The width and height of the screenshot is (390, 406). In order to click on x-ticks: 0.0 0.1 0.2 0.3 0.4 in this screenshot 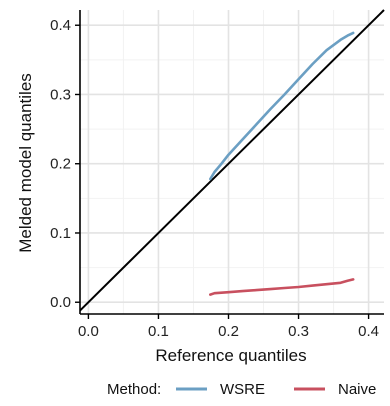, I will do `click(228, 327)`.